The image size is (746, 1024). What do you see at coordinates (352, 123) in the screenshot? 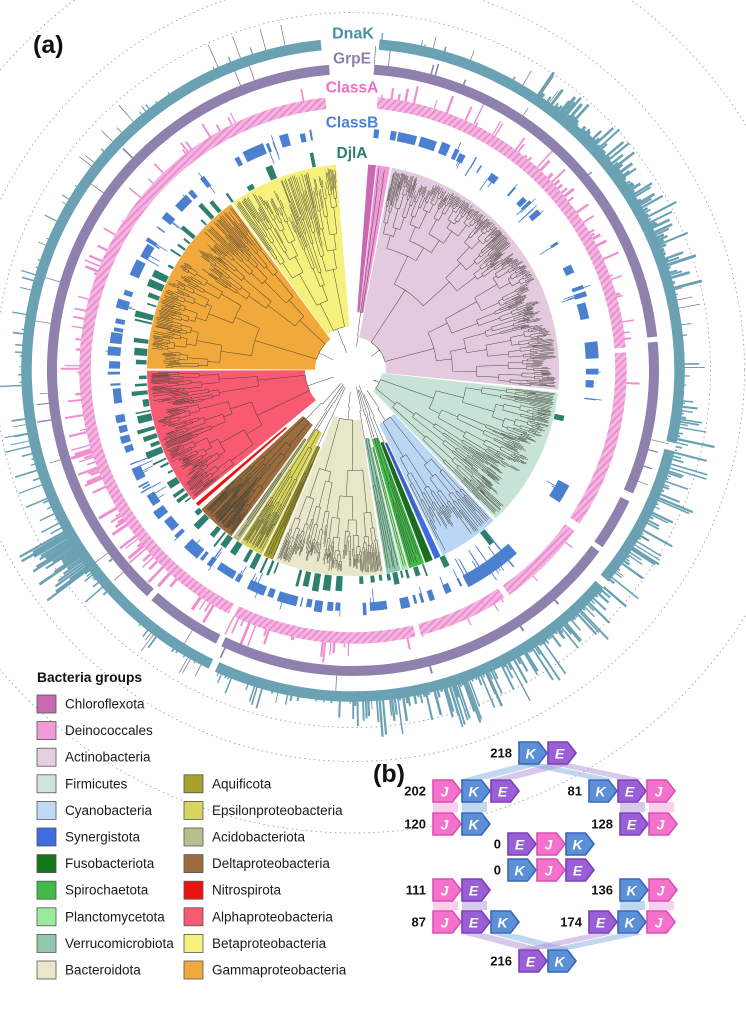
I see `svg-text: ClassB` at bounding box center [352, 123].